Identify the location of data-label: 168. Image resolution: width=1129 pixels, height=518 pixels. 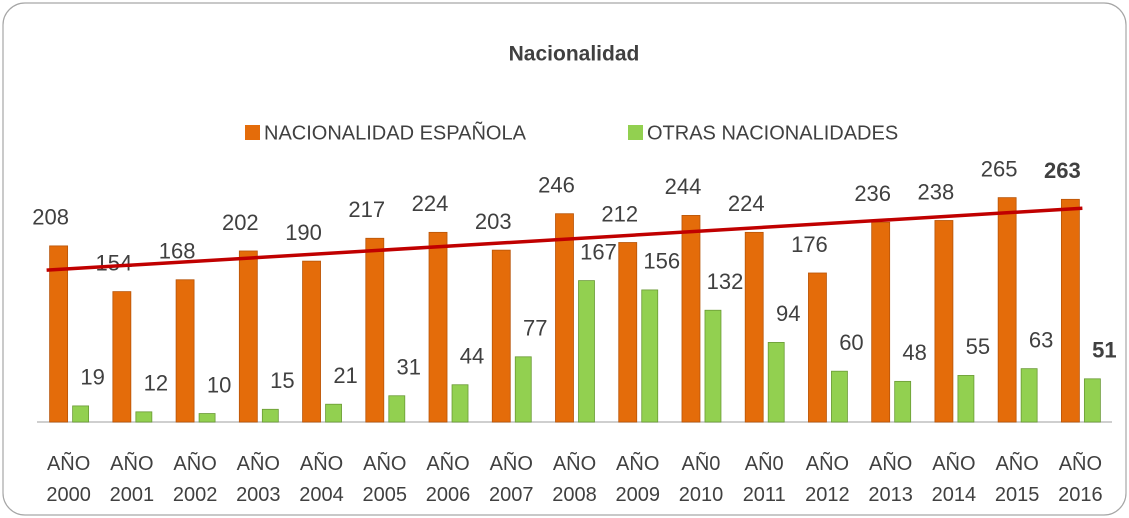
(177, 251).